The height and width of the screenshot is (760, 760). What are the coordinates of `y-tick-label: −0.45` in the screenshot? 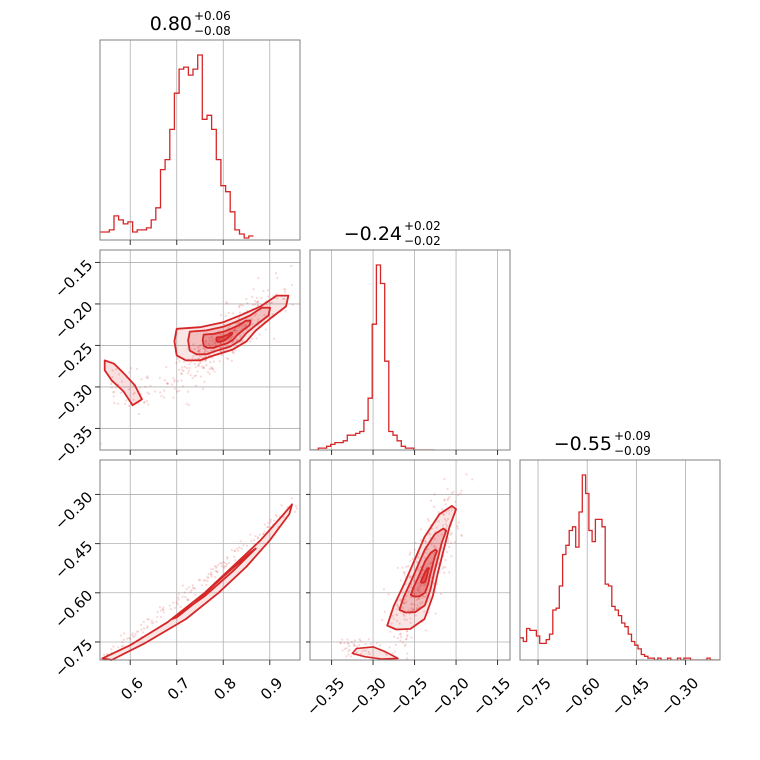 It's located at (73, 559).